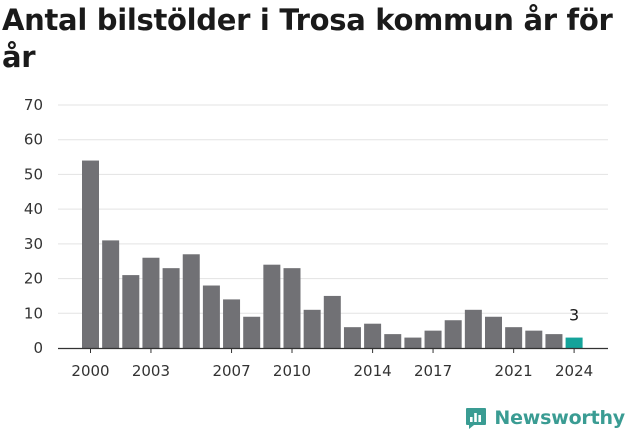 The image size is (631, 439). Describe the element at coordinates (90, 371) in the screenshot. I see `x-tick-label: 2000` at that location.